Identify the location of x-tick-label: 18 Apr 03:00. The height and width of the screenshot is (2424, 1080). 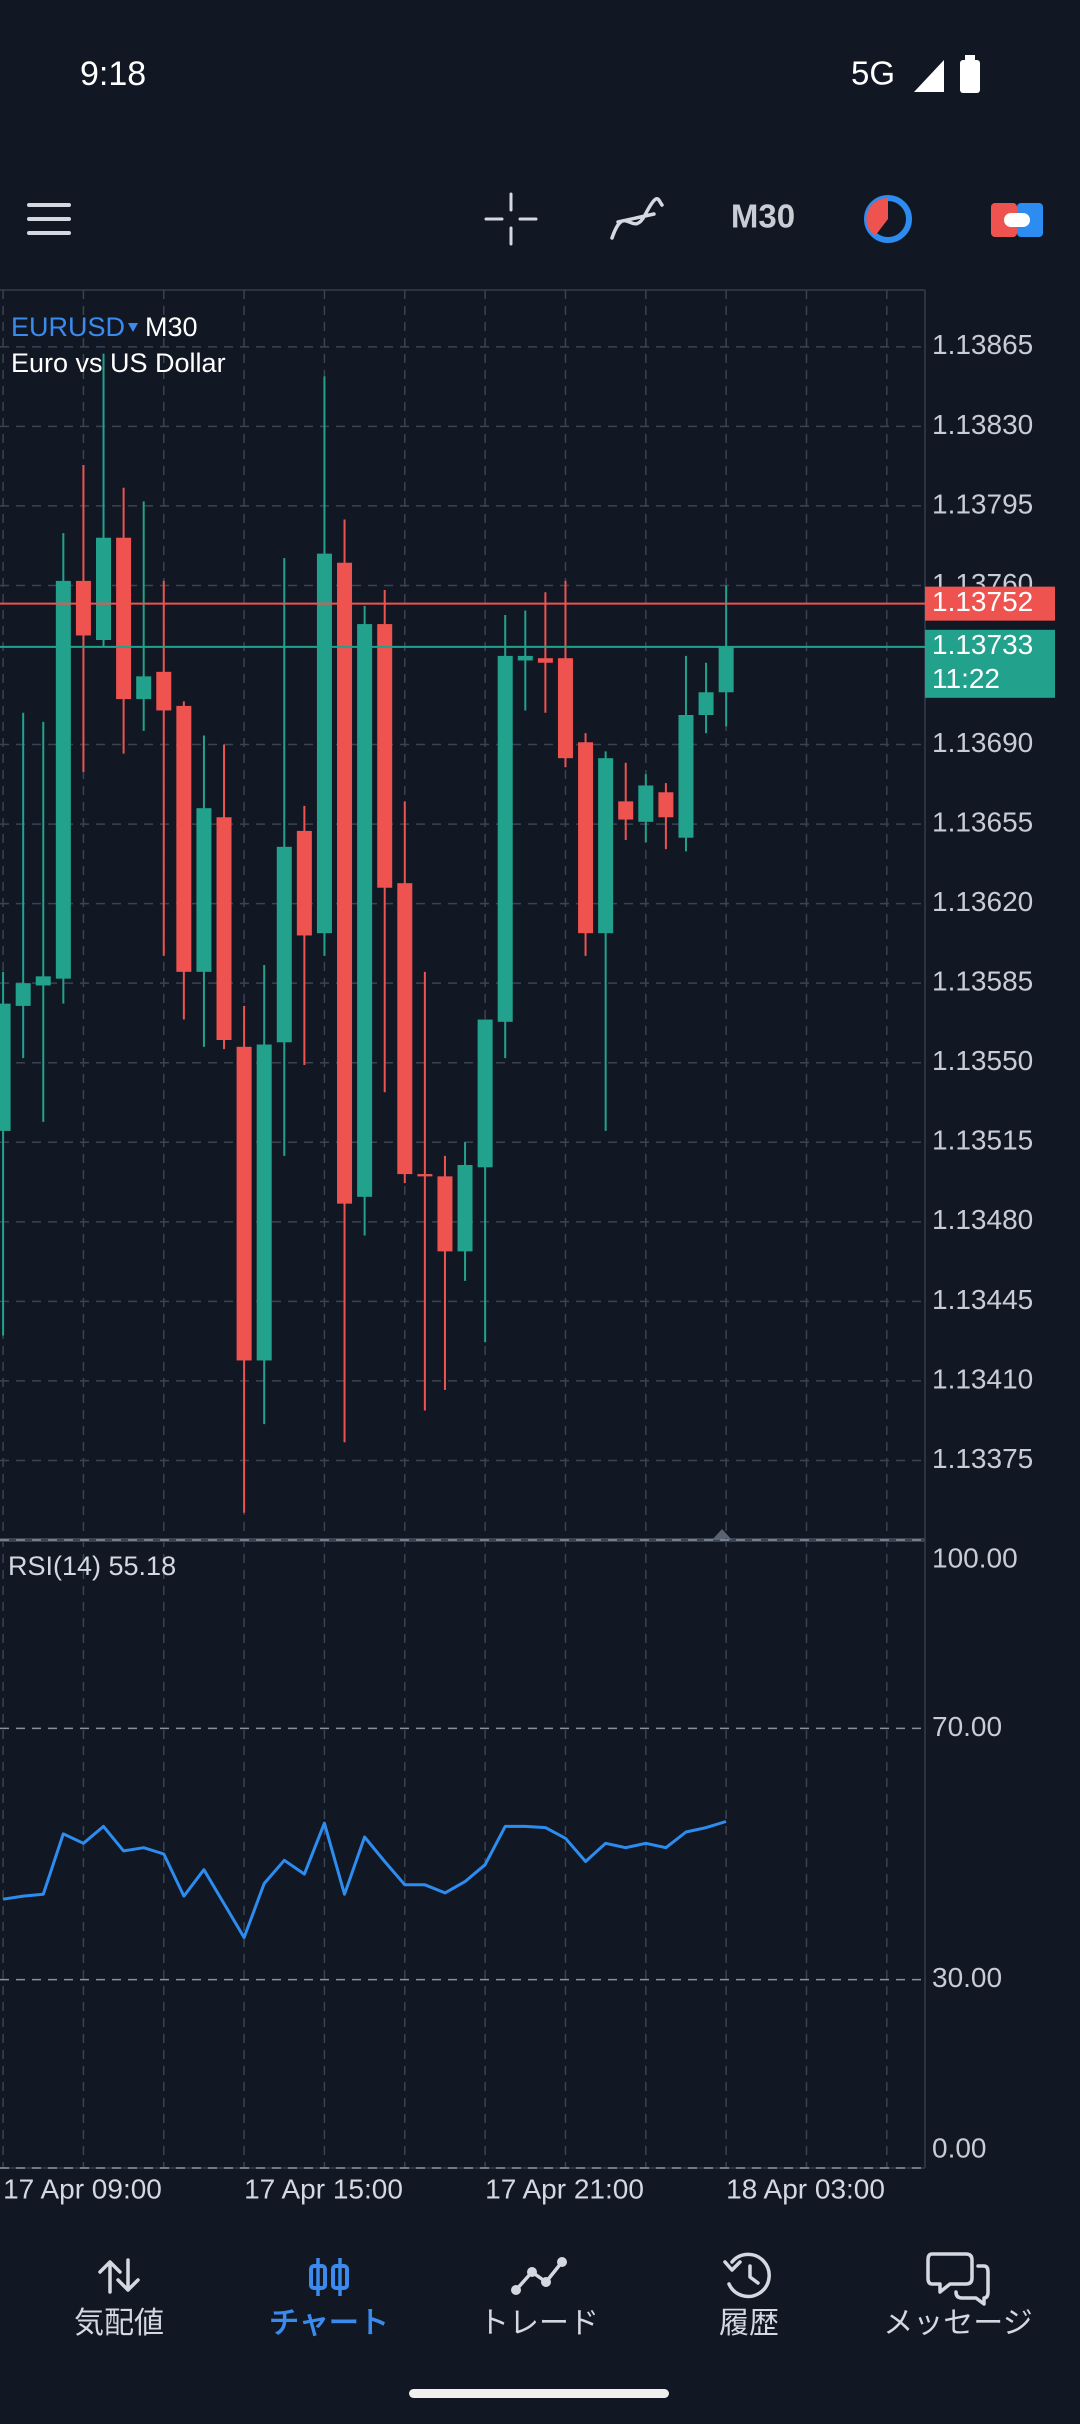
(805, 2188).